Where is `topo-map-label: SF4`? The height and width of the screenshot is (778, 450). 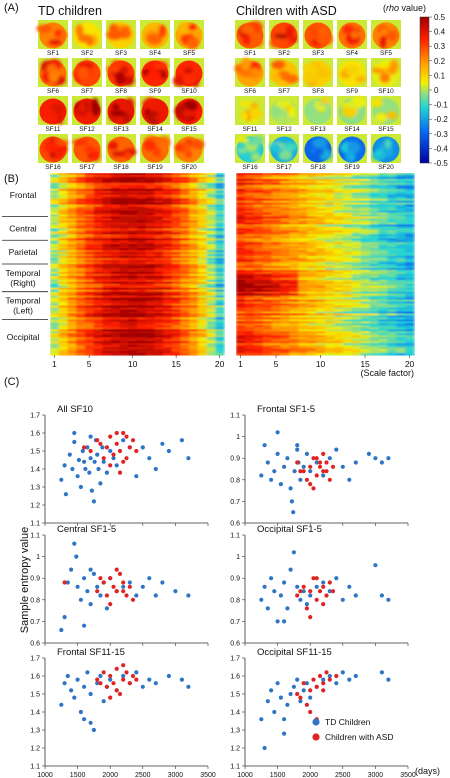
topo-map-label: SF4 is located at coordinates (352, 53).